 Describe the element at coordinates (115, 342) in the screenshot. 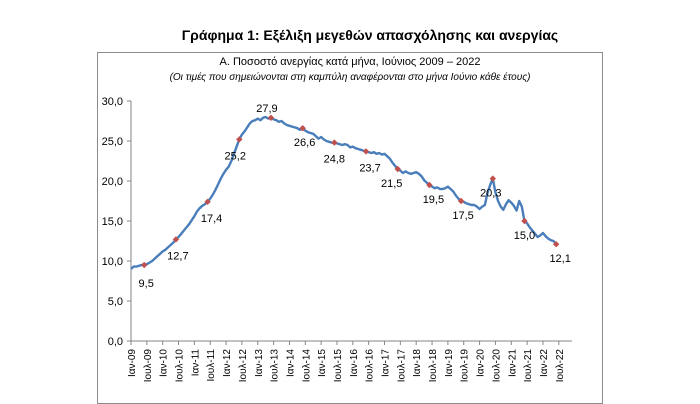

I see `y-tick-label: 0,0` at that location.